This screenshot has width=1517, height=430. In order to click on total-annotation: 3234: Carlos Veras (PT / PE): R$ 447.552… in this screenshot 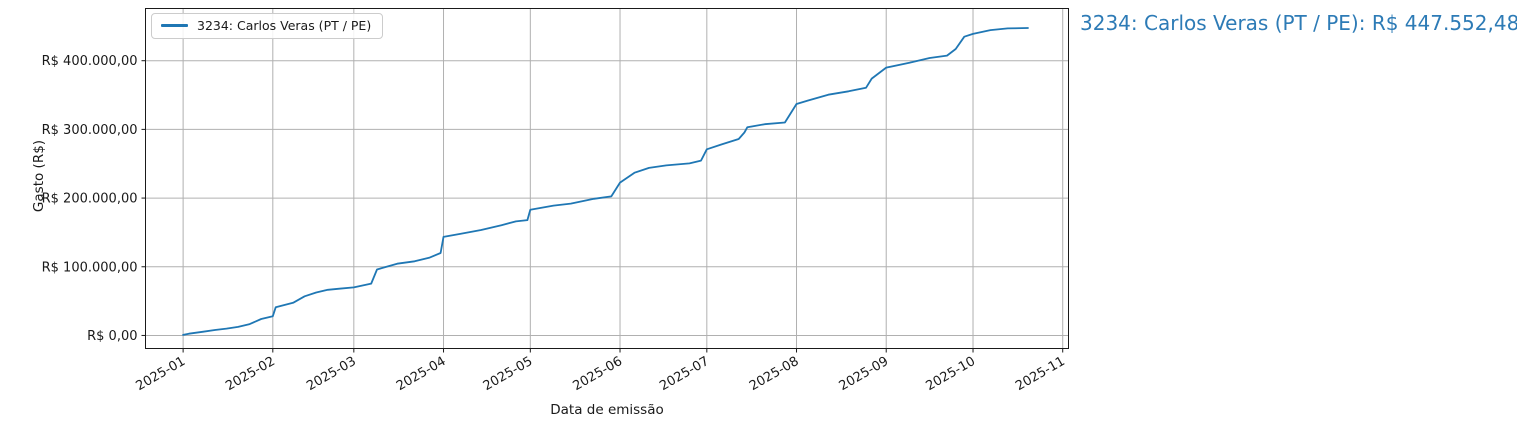, I will do `click(1298, 23)`.